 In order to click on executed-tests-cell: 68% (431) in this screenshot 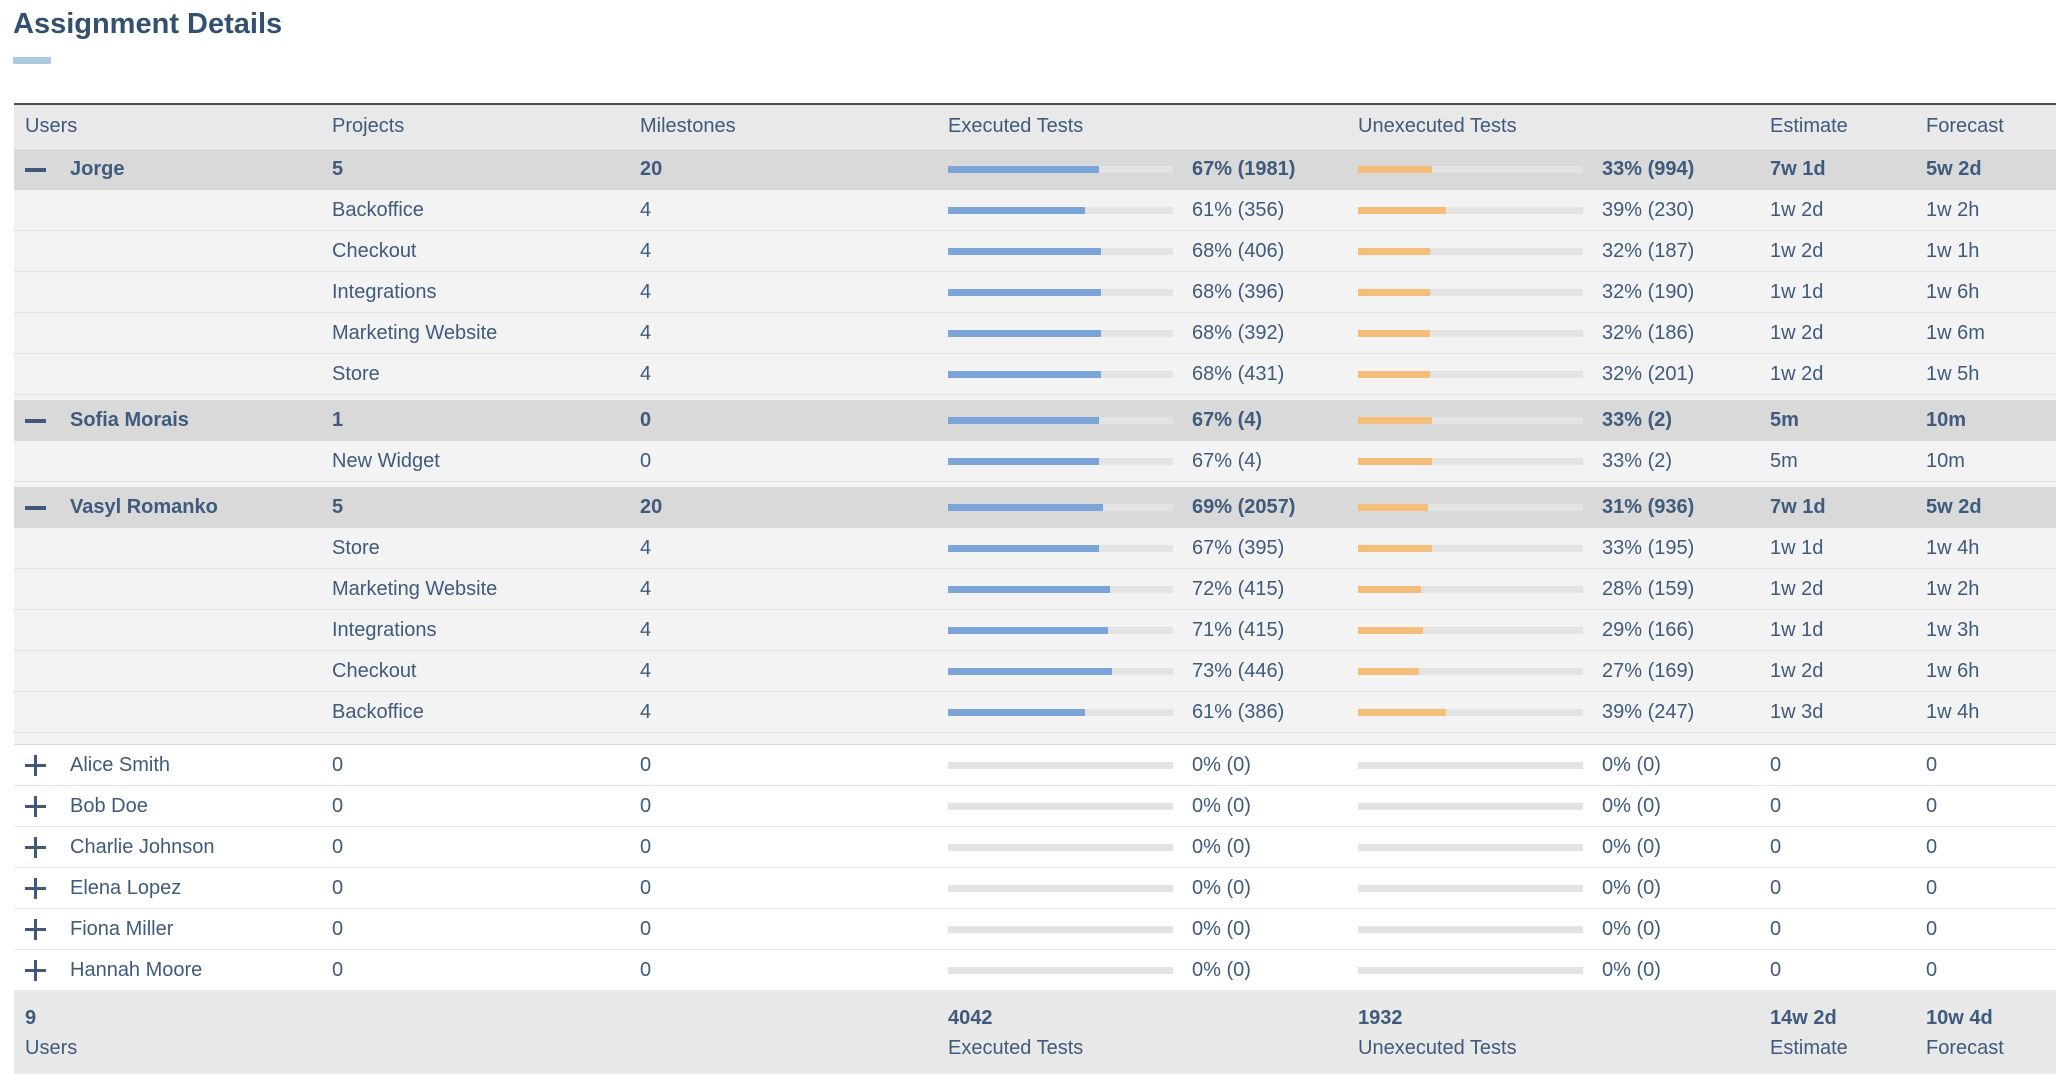, I will do `click(1153, 374)`.